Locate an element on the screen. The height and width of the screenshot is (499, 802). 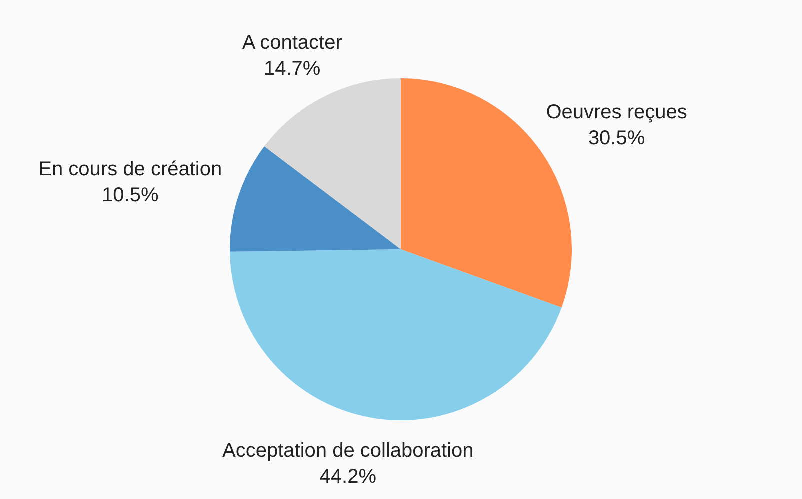
data-label: 14.7% is located at coordinates (292, 69).